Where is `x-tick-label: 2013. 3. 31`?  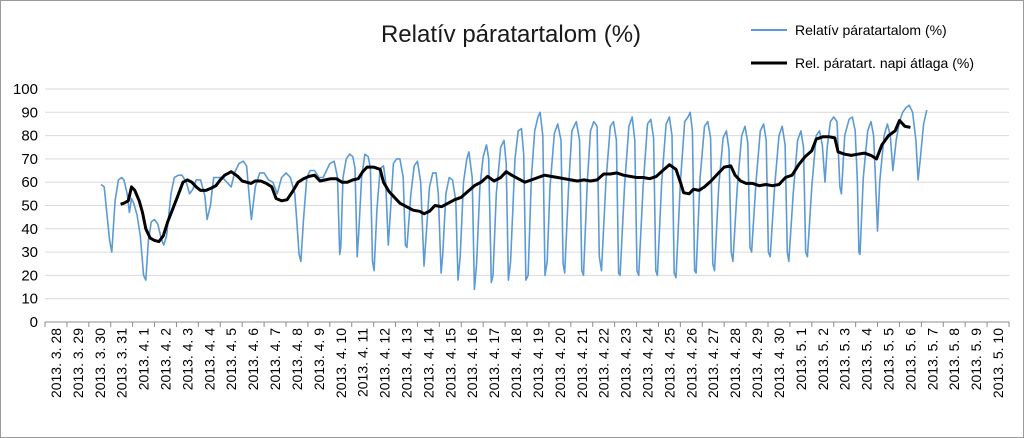
x-tick-label: 2013. 3. 31 is located at coordinates (122, 363).